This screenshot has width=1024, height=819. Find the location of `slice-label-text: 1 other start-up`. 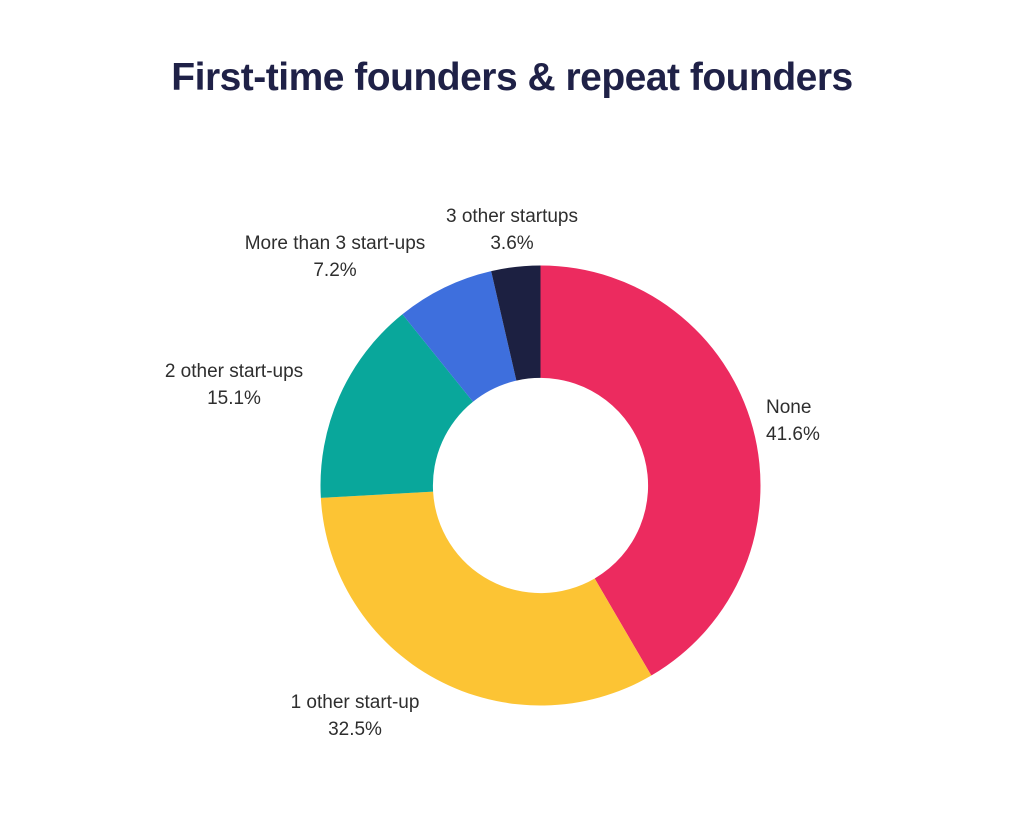

slice-label-text: 1 other start-up is located at coordinates (355, 702).